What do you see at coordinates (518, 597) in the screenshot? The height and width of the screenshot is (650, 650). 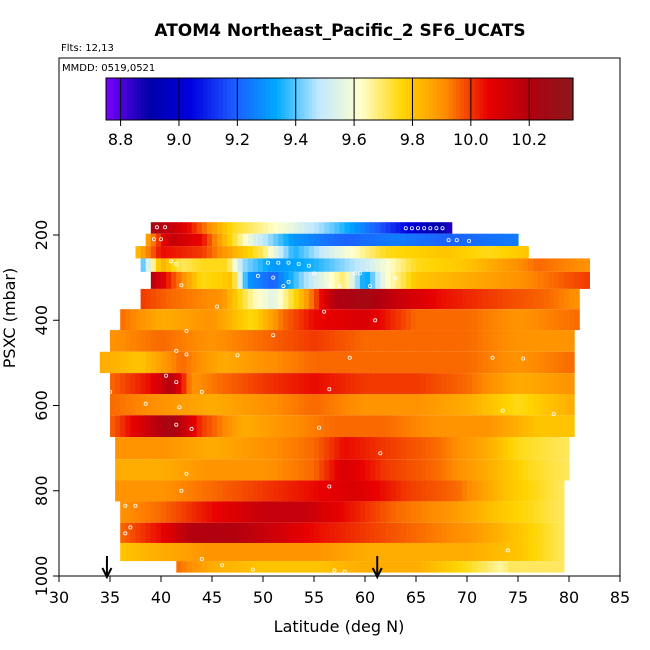 I see `x-tick-label: 75` at bounding box center [518, 597].